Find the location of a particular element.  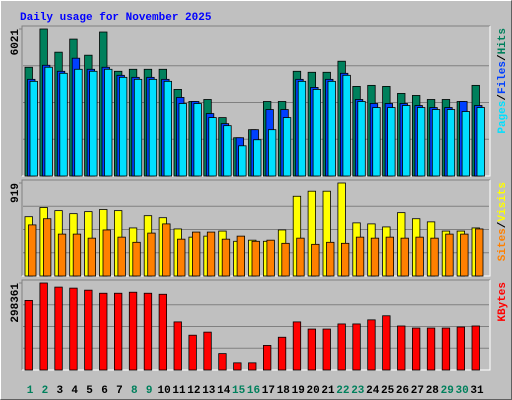

x-tick-label: 3 is located at coordinates (59, 391).